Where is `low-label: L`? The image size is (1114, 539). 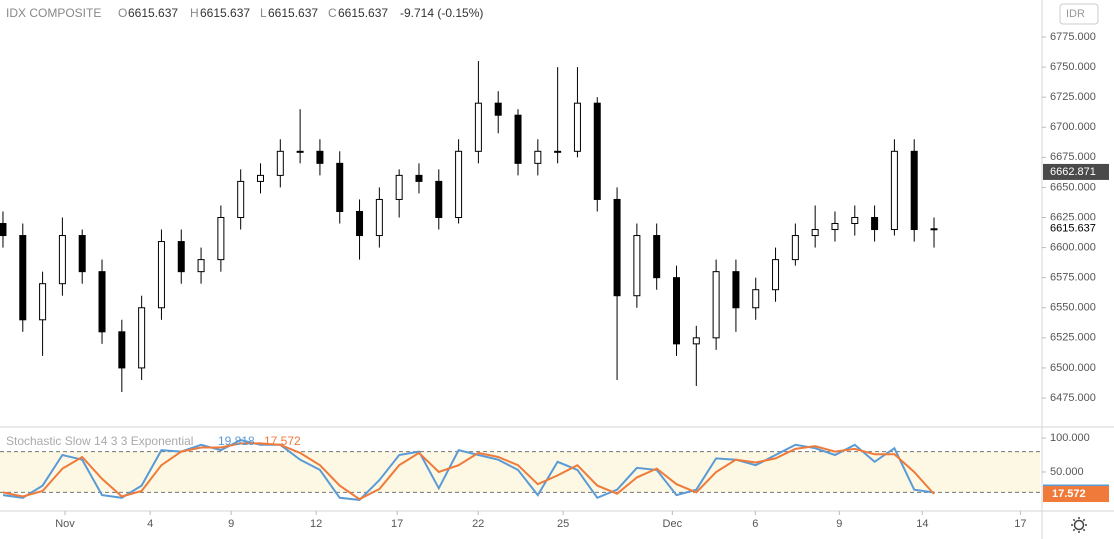
low-label: L is located at coordinates (263, 13).